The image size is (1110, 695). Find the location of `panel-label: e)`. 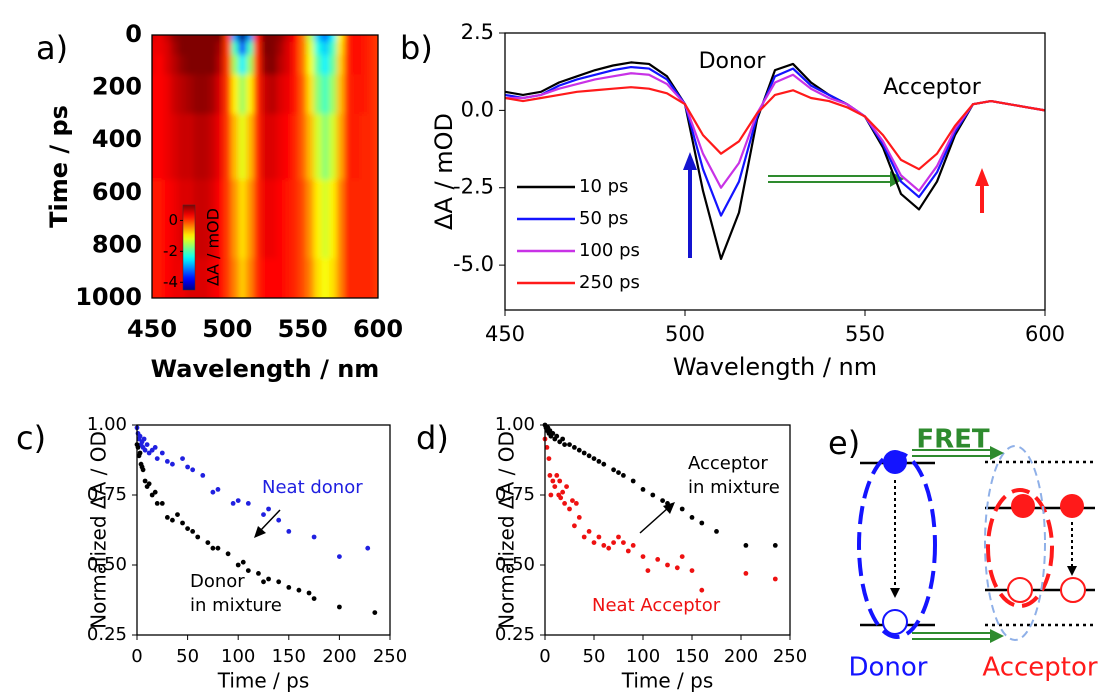

panel-label: e) is located at coordinates (844, 443).